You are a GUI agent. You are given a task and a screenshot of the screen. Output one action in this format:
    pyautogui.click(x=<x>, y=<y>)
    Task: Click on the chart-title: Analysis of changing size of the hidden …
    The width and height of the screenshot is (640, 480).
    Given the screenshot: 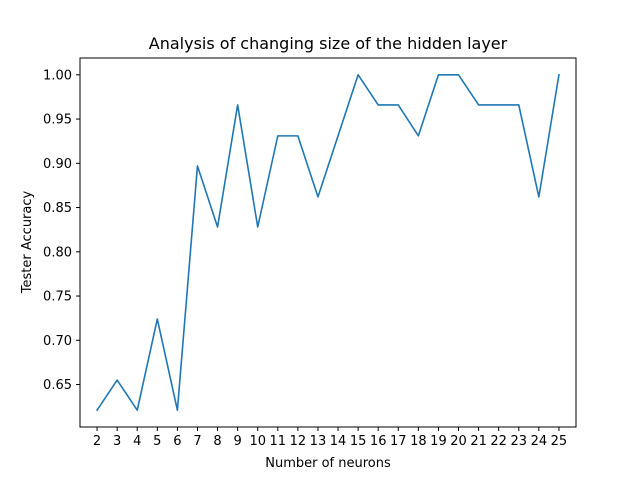 What is the action you would take?
    pyautogui.click(x=328, y=43)
    